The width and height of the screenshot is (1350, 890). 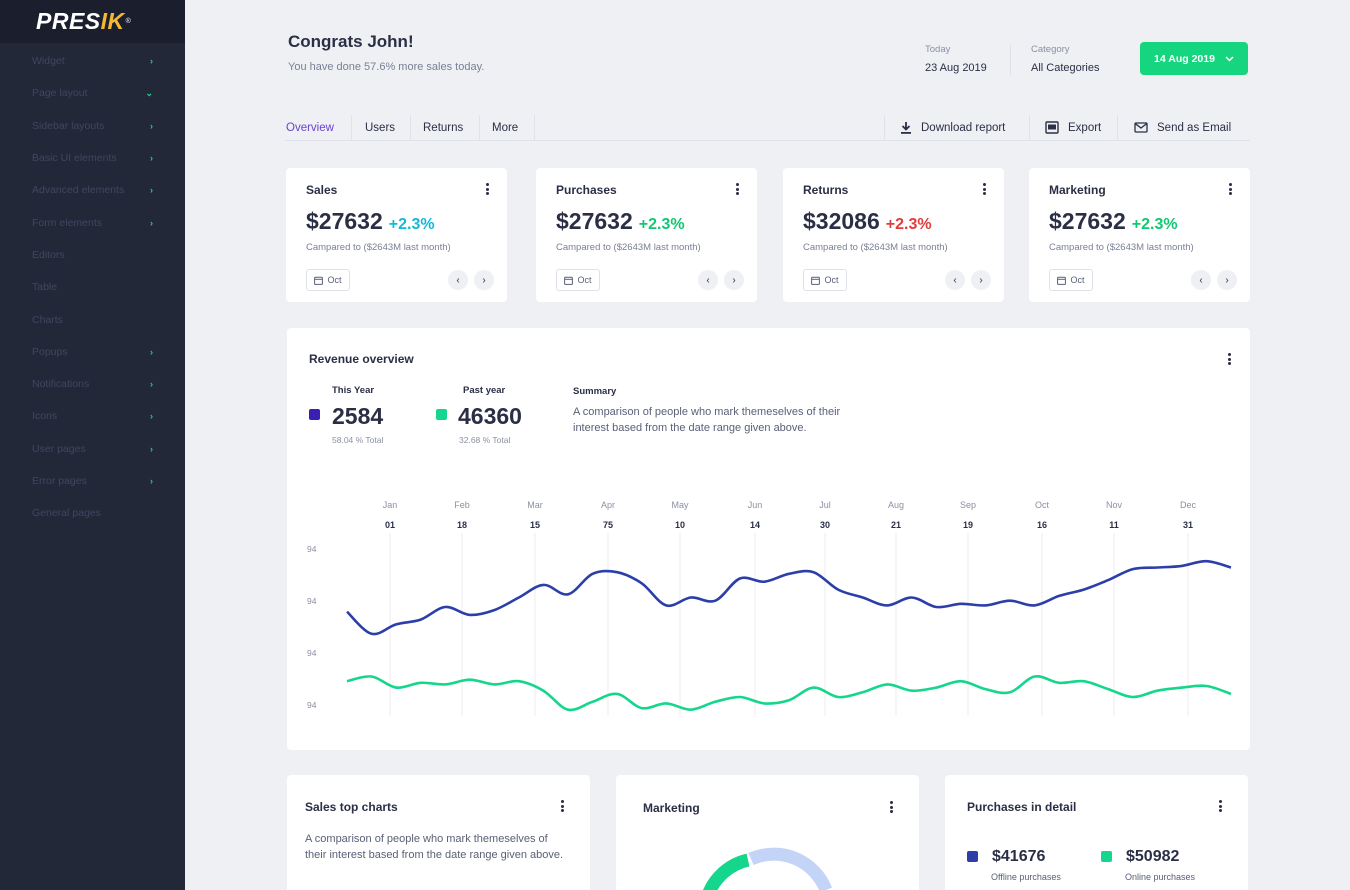 I want to click on category-value: All Categories, so click(x=1065, y=68).